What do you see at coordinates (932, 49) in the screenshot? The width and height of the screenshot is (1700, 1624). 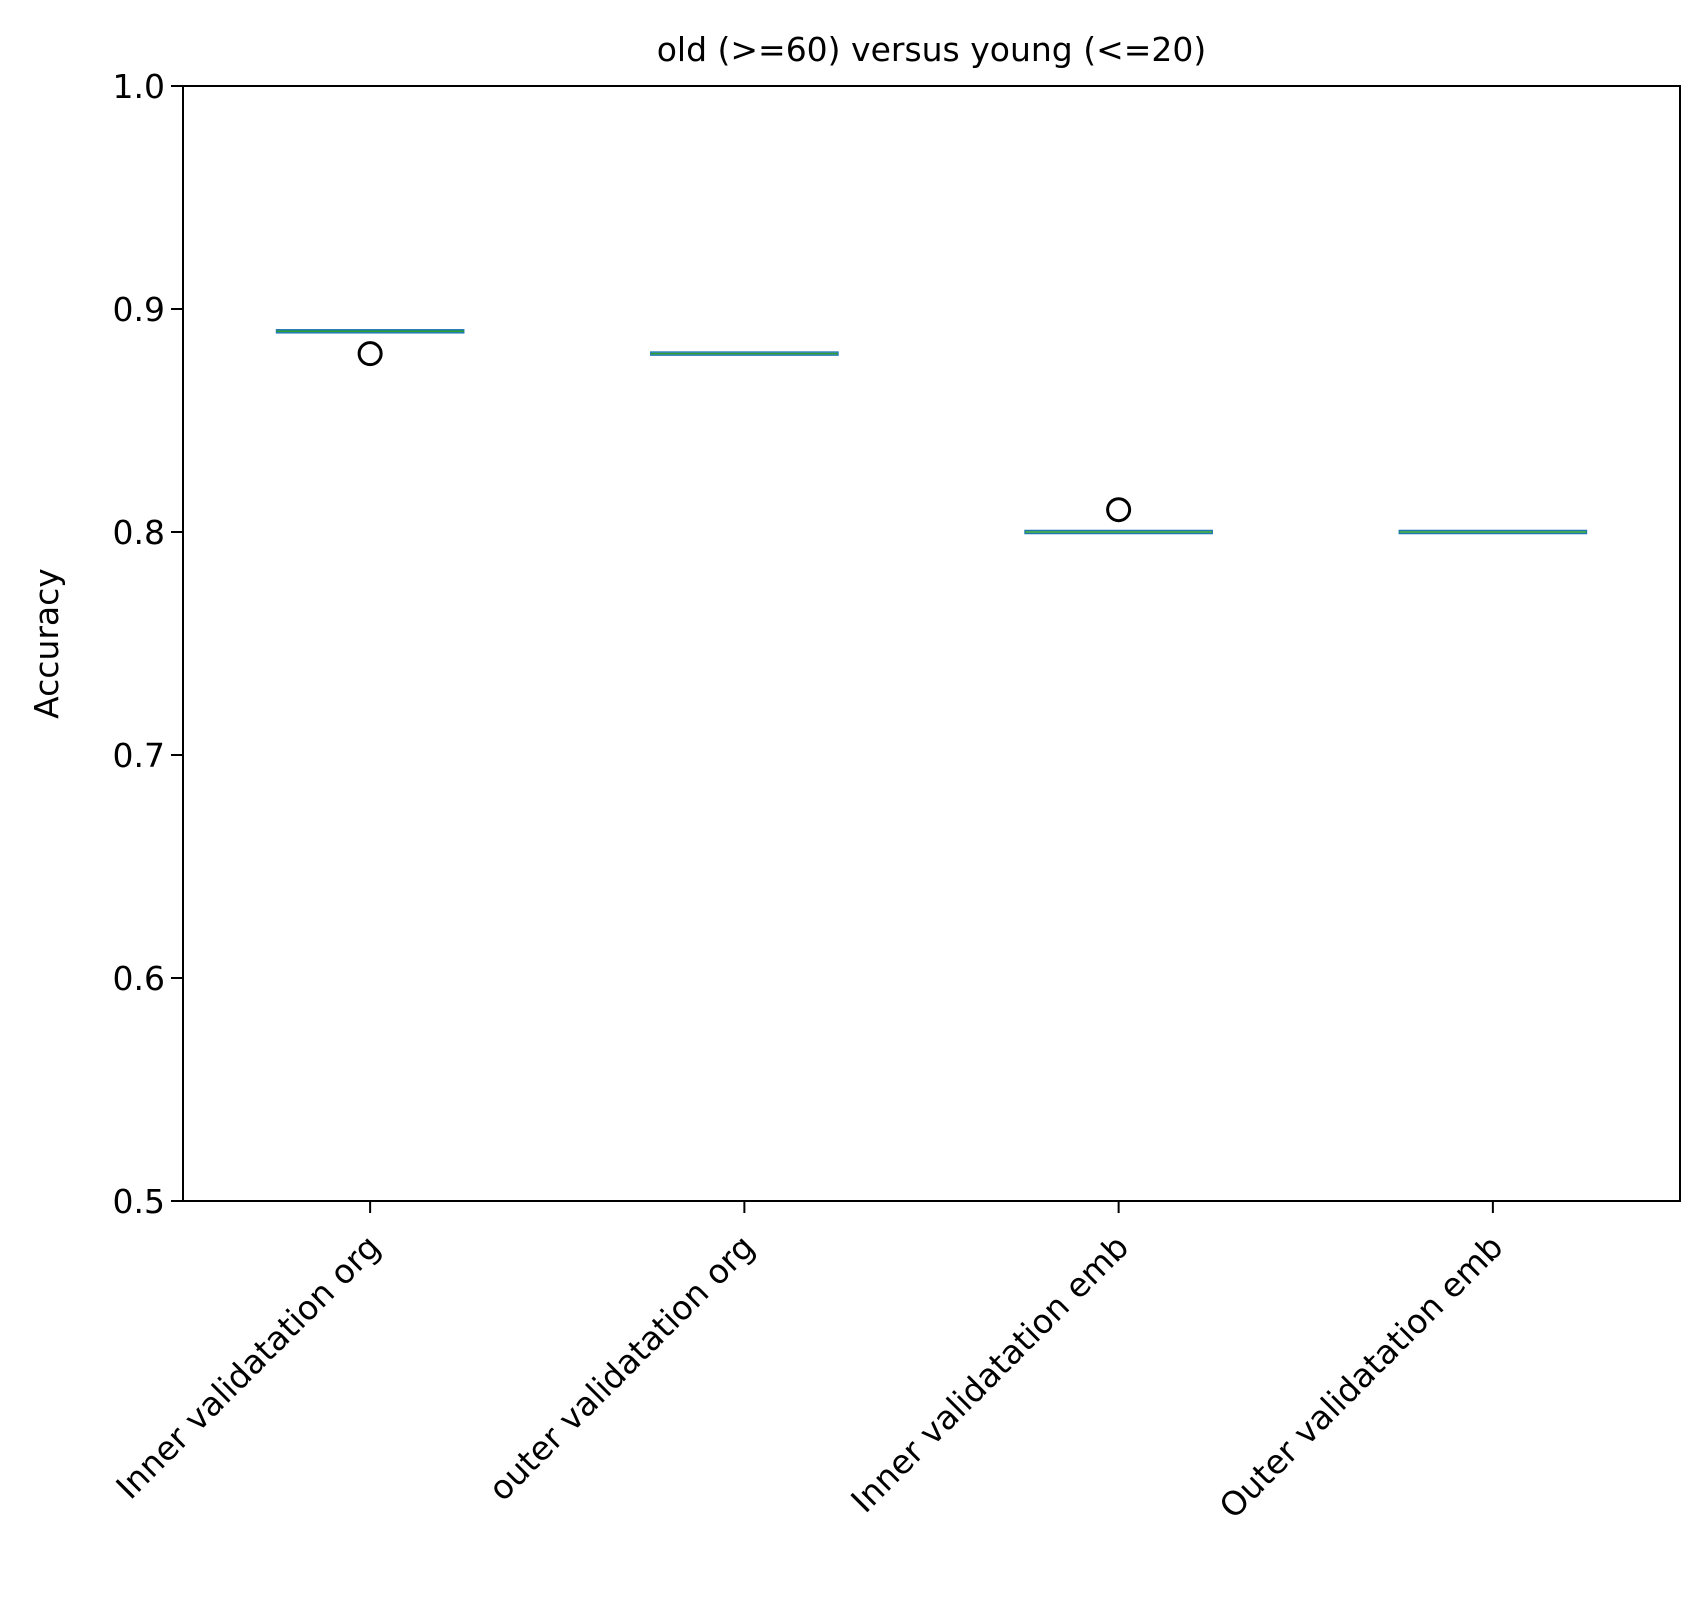 I see `chart-title: old (>=60) versus young (<=20)` at bounding box center [932, 49].